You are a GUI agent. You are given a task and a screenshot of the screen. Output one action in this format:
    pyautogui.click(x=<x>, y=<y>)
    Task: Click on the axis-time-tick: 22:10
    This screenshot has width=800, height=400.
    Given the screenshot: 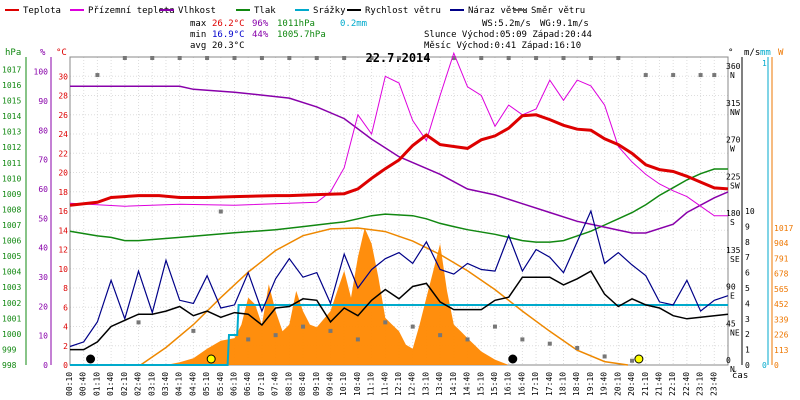 What is the action you would take?
    pyautogui.click(x=672, y=384)
    